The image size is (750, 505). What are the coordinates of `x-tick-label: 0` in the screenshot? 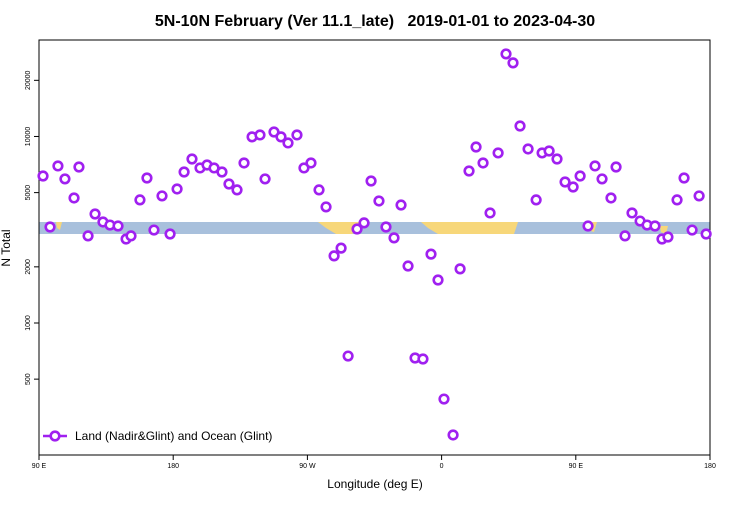 It's located at (442, 466).